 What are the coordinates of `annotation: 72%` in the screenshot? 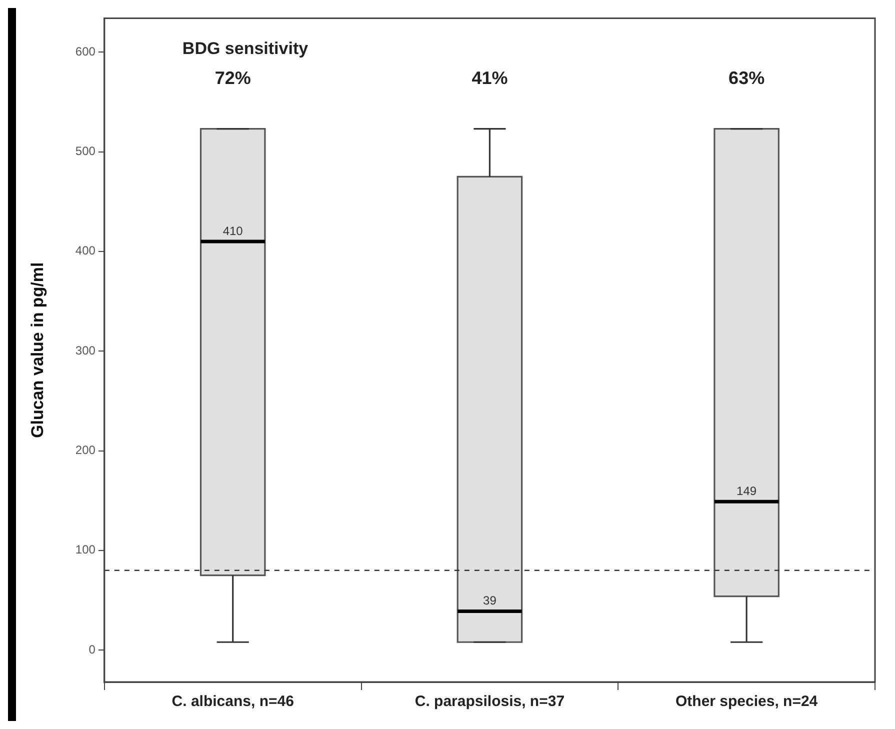 It's located at (232, 78).